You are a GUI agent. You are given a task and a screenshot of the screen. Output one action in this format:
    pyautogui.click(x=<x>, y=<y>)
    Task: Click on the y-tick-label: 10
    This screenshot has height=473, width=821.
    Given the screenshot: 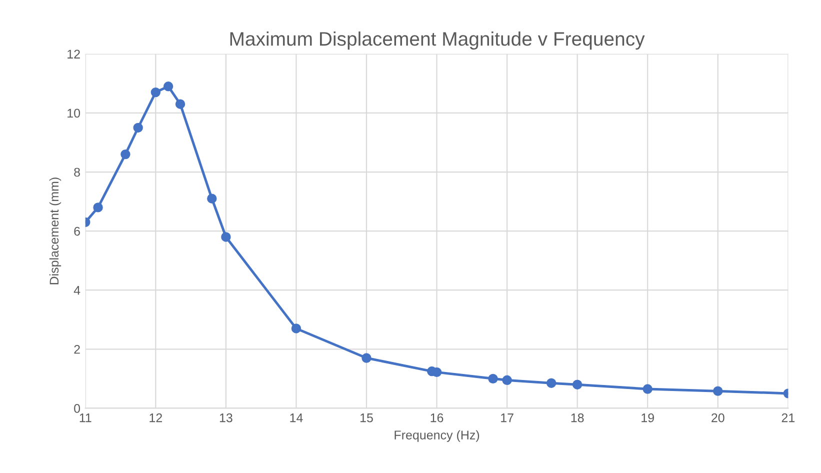 What is the action you would take?
    pyautogui.click(x=74, y=113)
    